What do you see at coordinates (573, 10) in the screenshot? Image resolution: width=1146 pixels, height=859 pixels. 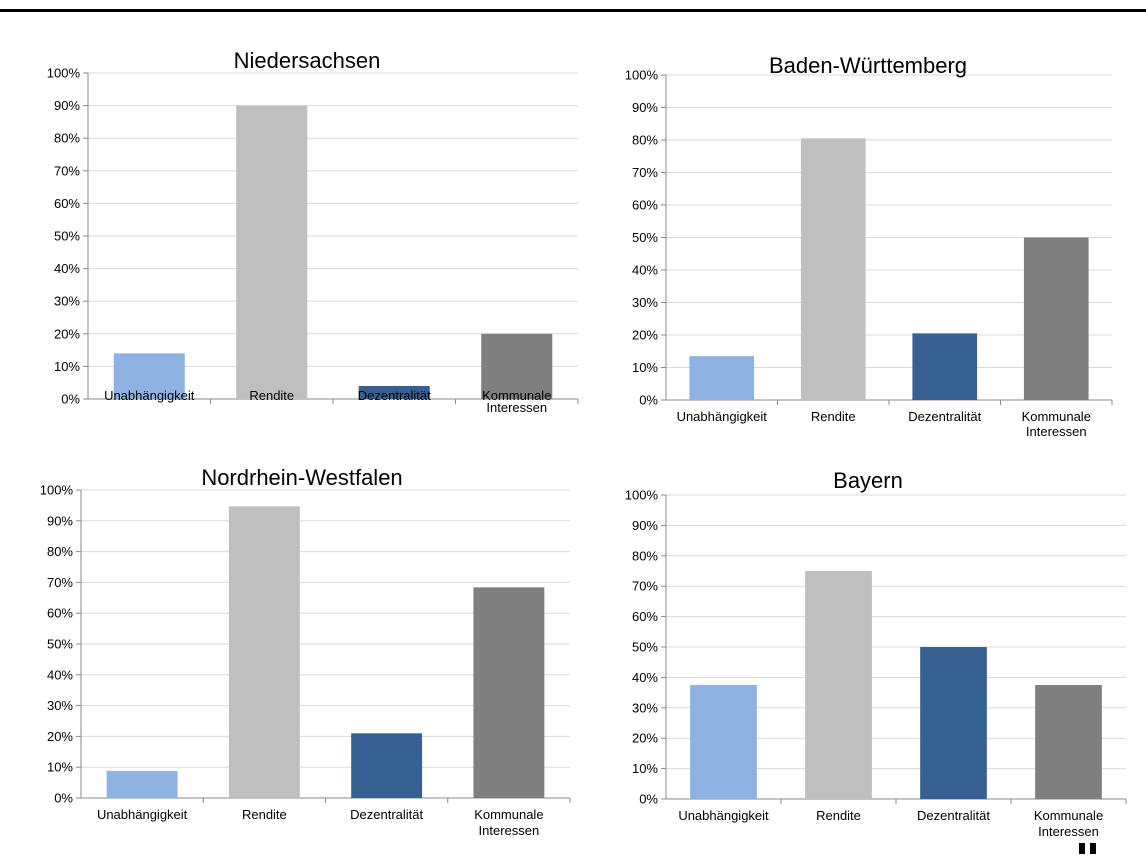 I see `top-rule` at bounding box center [573, 10].